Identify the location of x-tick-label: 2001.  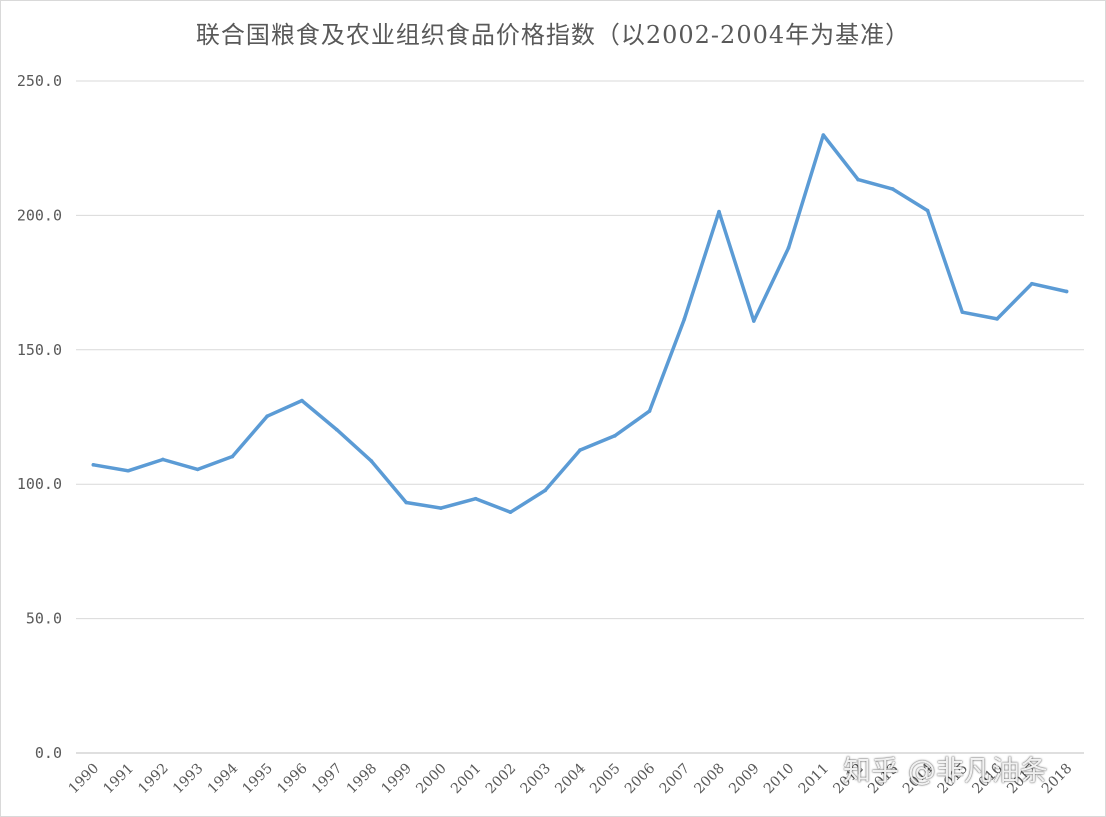
(466, 779).